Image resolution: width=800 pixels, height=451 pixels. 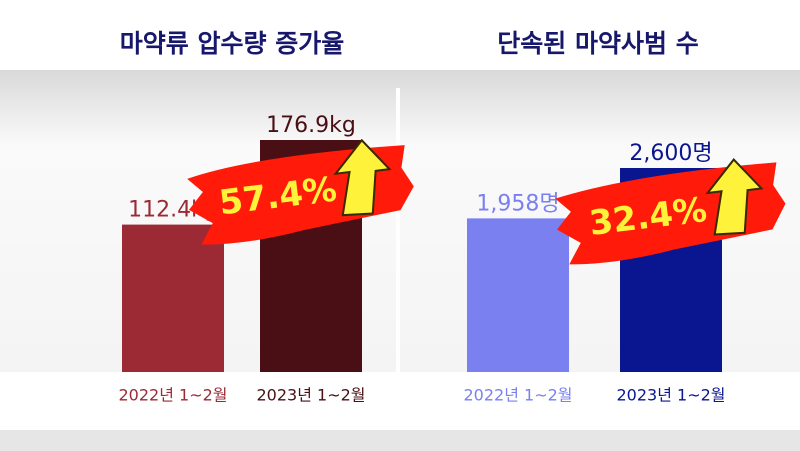 What do you see at coordinates (311, 125) in the screenshot?
I see `value-label: 176.9kg` at bounding box center [311, 125].